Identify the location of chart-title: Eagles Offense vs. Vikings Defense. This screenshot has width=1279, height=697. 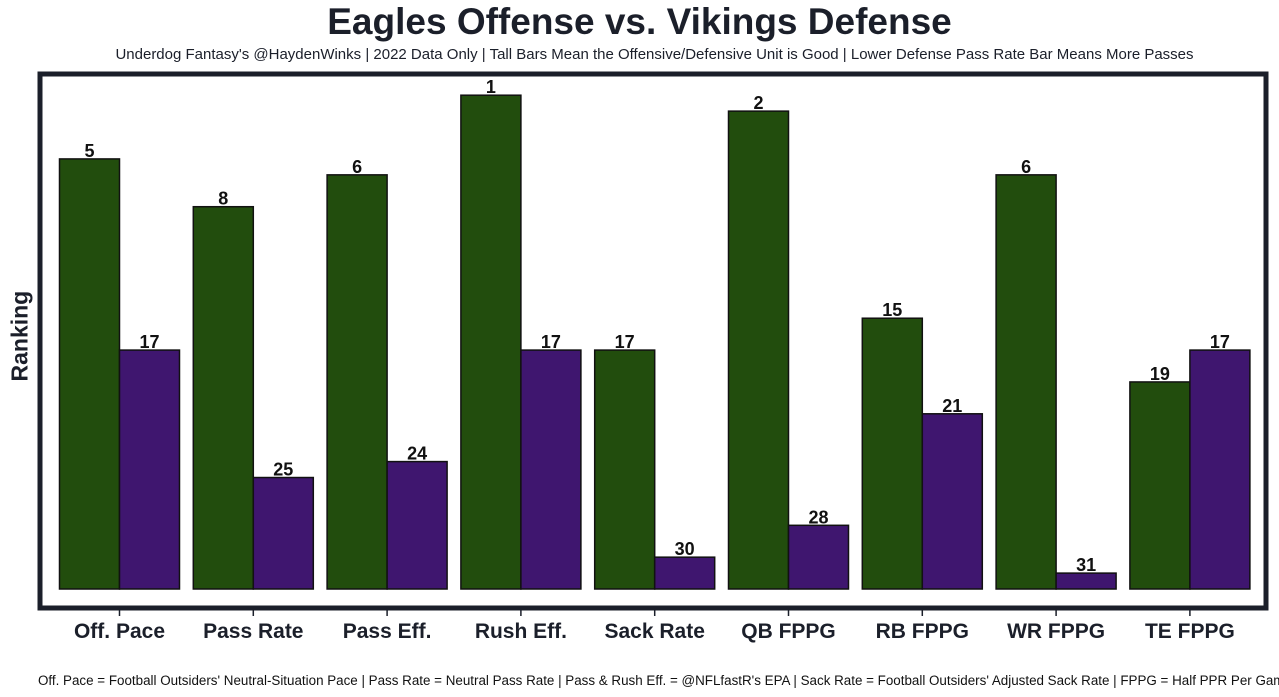
(639, 21).